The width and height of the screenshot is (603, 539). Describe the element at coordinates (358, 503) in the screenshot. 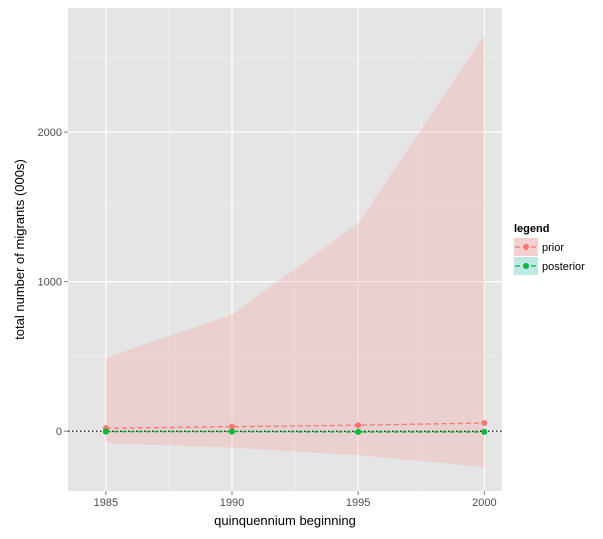

I see `x-tick-label: 1995` at that location.